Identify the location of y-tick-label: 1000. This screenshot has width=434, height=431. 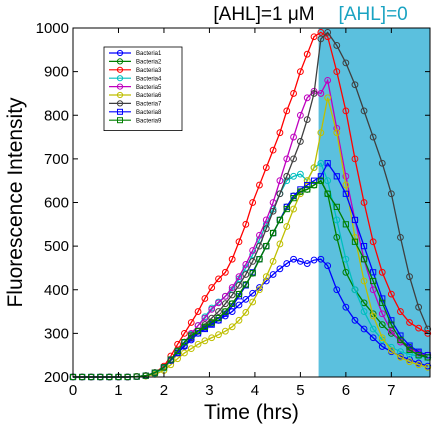
(52, 28).